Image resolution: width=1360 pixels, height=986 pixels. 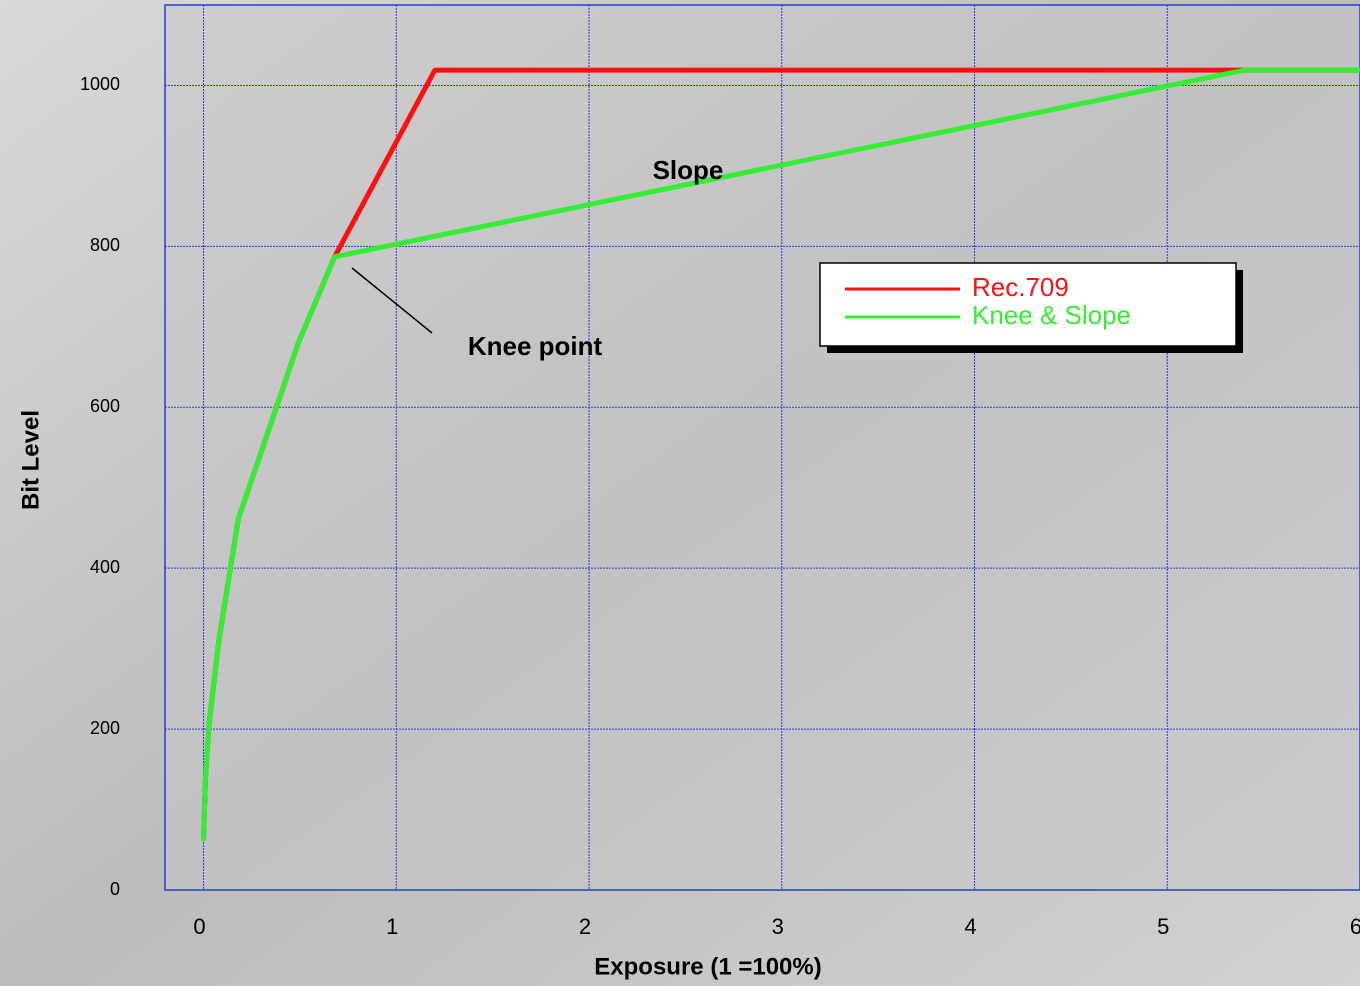 What do you see at coordinates (585, 926) in the screenshot?
I see `x-tick-label: 2` at bounding box center [585, 926].